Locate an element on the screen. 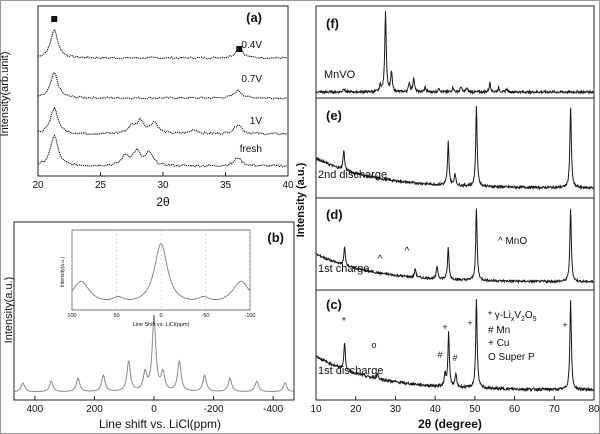 This screenshot has height=434, width=600. panel-b-label: (b) is located at coordinates (275, 237).